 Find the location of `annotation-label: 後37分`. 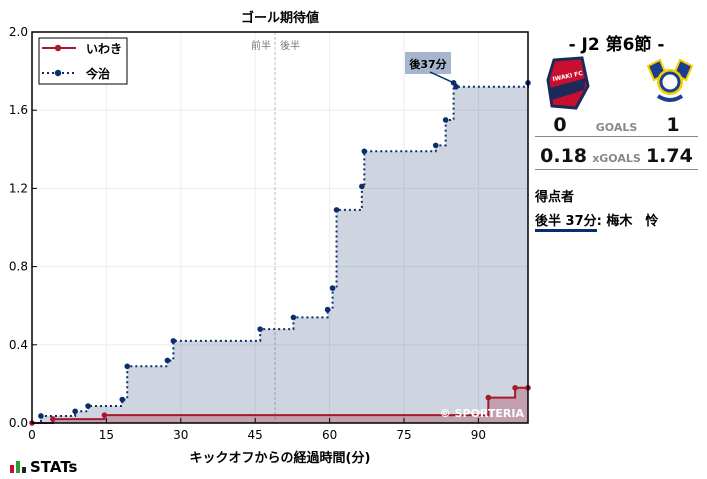

annotation-label: 後37分 is located at coordinates (427, 64).